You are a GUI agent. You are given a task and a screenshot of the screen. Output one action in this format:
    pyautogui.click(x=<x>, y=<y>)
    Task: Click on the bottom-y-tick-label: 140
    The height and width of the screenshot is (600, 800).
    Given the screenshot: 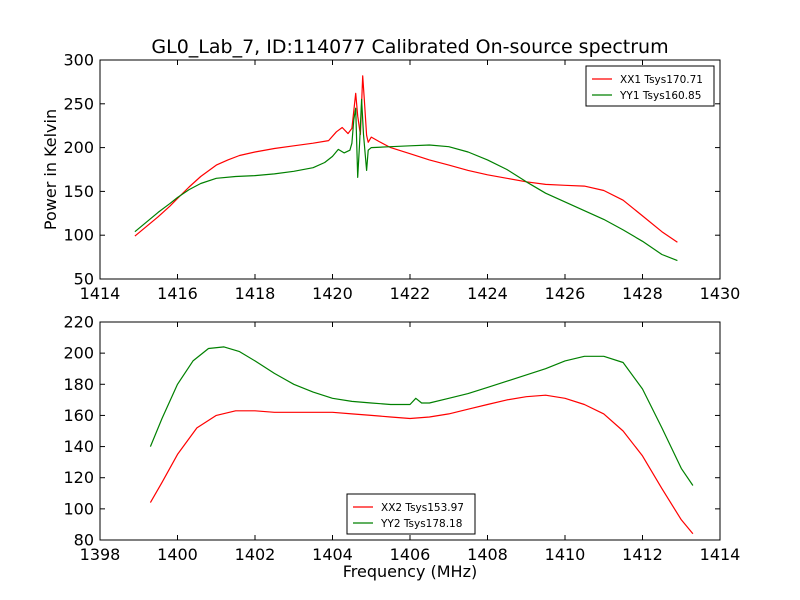 What is the action you would take?
    pyautogui.click(x=78, y=446)
    